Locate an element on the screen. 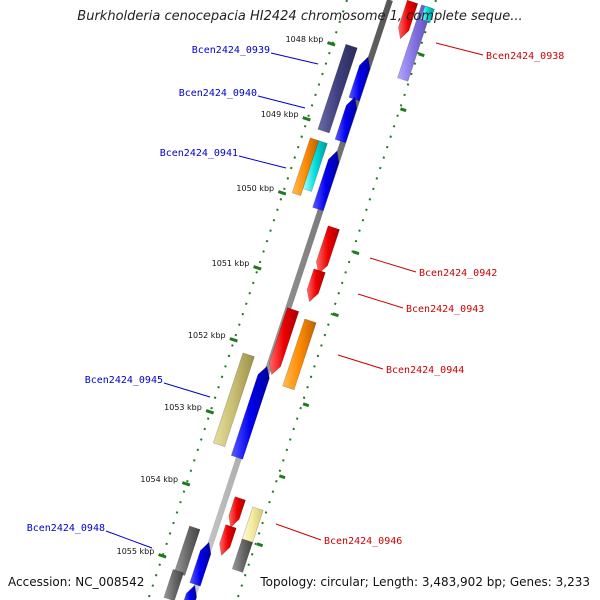 Image resolution: width=600 pixels, height=600 pixels. gene-0944-b is located at coordinates (299, 354).